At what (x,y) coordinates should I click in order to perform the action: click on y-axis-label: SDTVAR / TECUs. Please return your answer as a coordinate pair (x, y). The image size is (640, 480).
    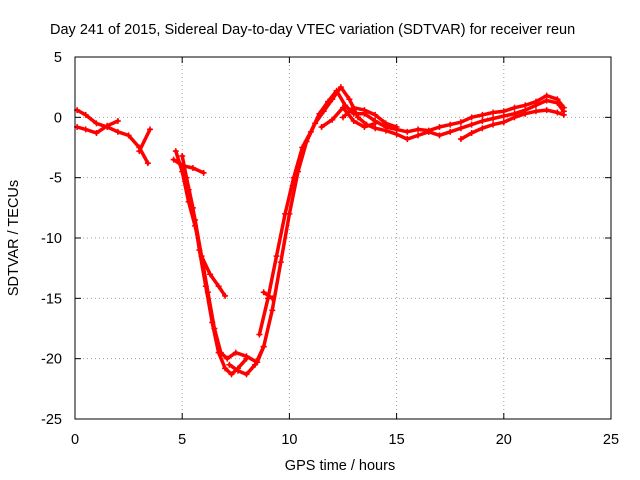
    Looking at the image, I should click on (14, 238).